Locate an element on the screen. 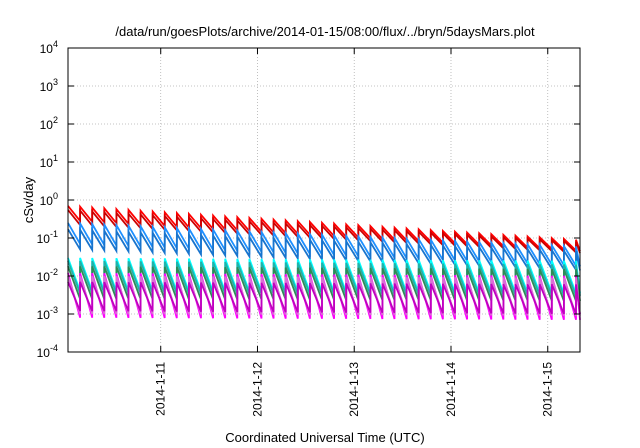 This screenshot has height=448, width=640. y-tick-label: 10³ is located at coordinates (49, 85).